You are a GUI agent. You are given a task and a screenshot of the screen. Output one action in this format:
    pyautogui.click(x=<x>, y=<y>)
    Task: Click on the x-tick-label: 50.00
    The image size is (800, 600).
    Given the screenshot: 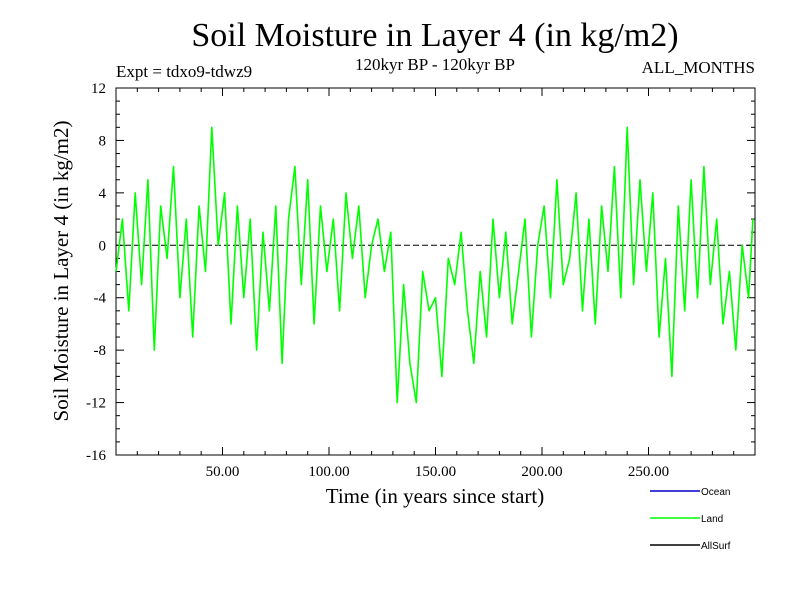 What is the action you would take?
    pyautogui.click(x=223, y=472)
    